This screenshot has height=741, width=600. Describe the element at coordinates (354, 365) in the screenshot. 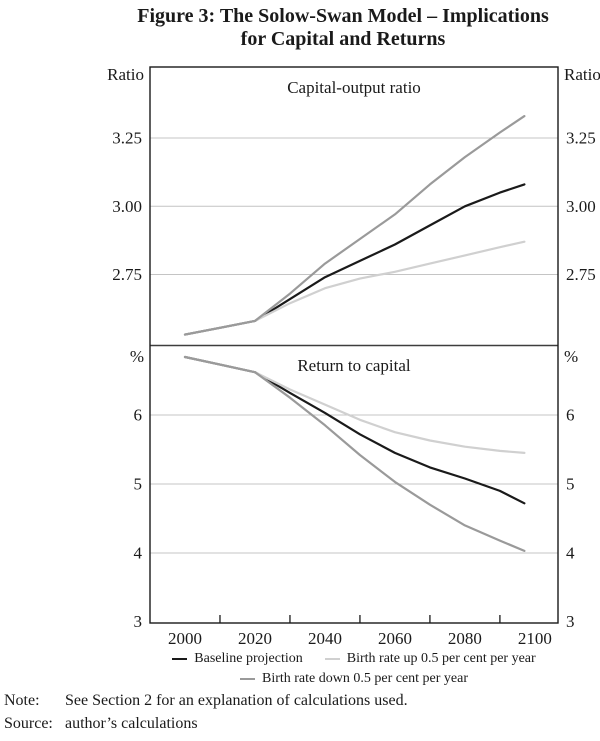

I see `panel-title-bottom: Return to capital` at that location.